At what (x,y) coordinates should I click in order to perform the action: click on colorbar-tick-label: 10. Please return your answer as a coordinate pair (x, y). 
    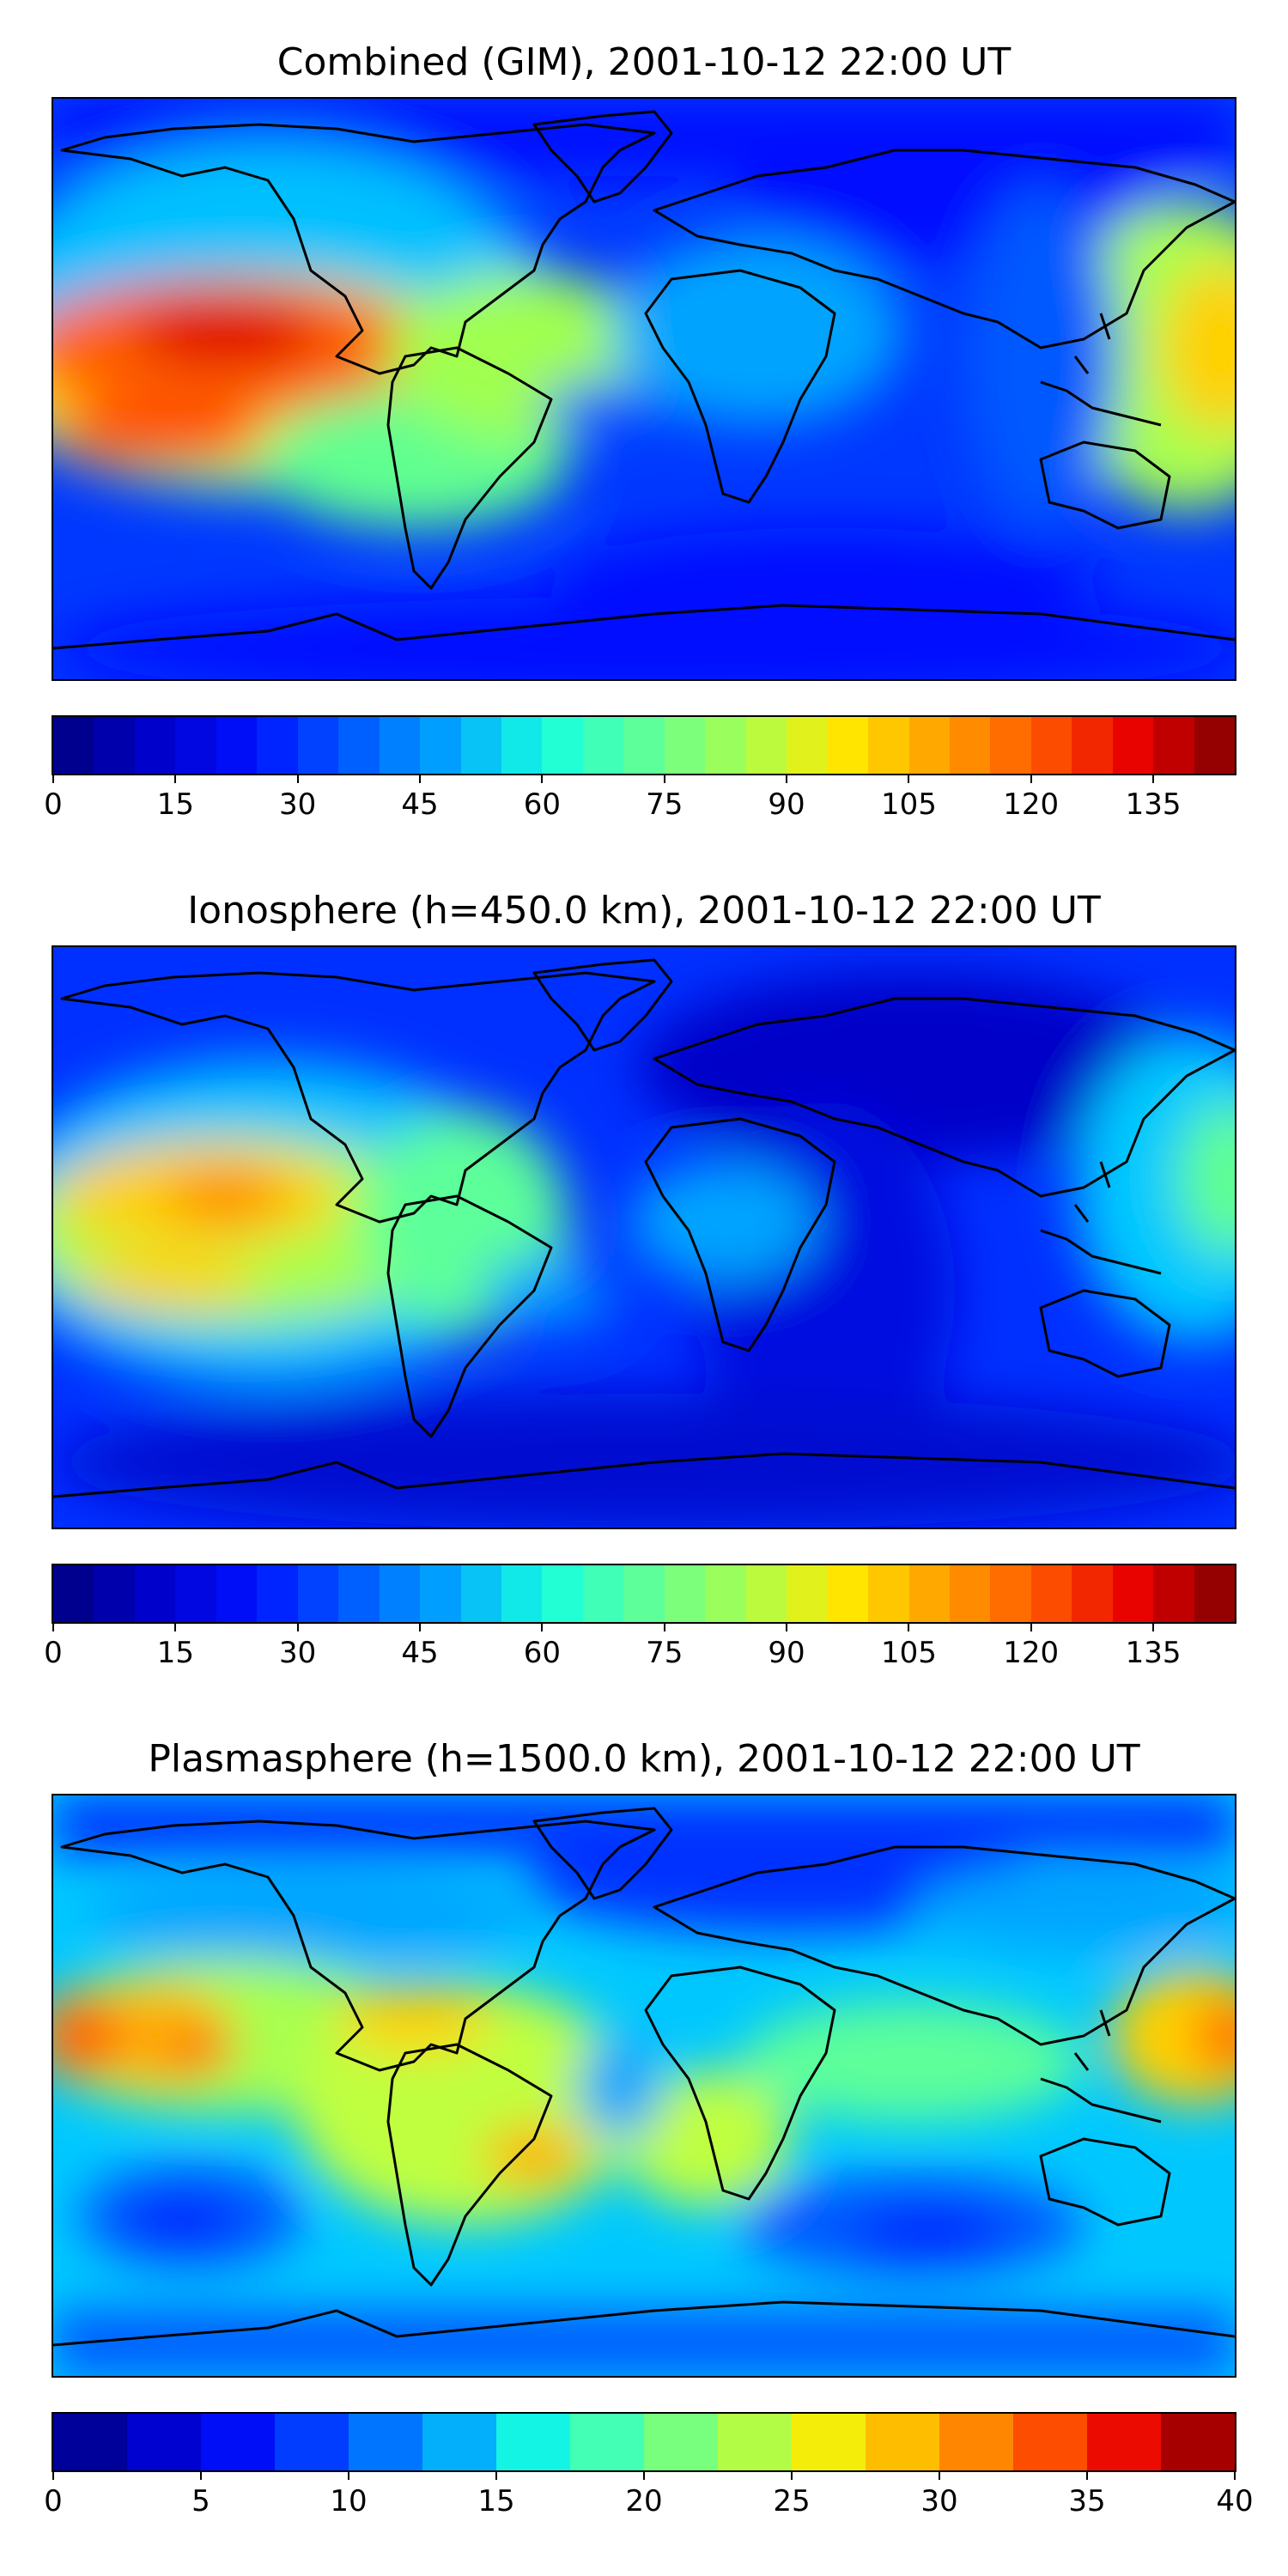
    Looking at the image, I should click on (349, 2501).